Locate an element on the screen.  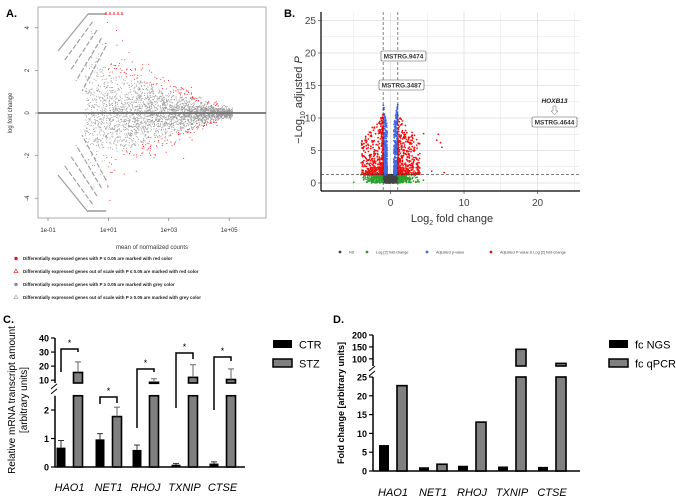
ma-fan-line is located at coordinates (78, 41).